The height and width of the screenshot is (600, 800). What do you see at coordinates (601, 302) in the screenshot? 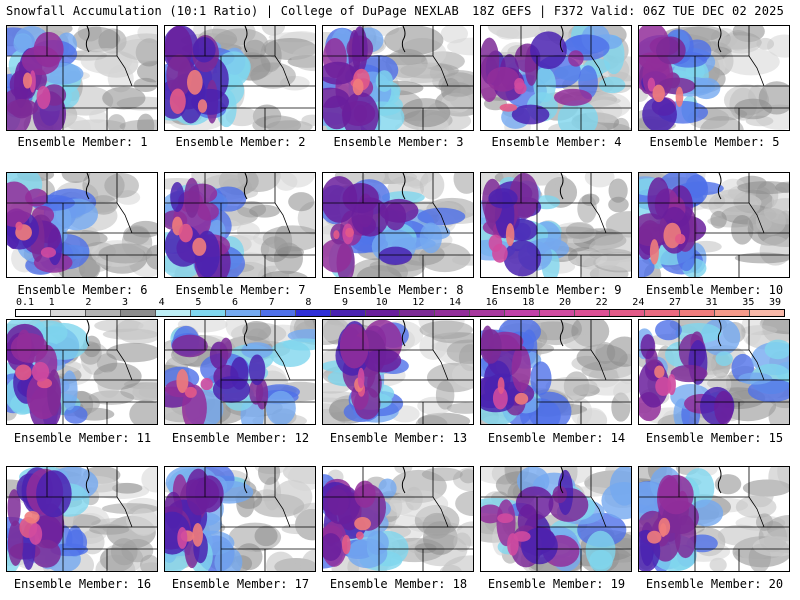
I see `scale-tick-label: 22` at bounding box center [601, 302].